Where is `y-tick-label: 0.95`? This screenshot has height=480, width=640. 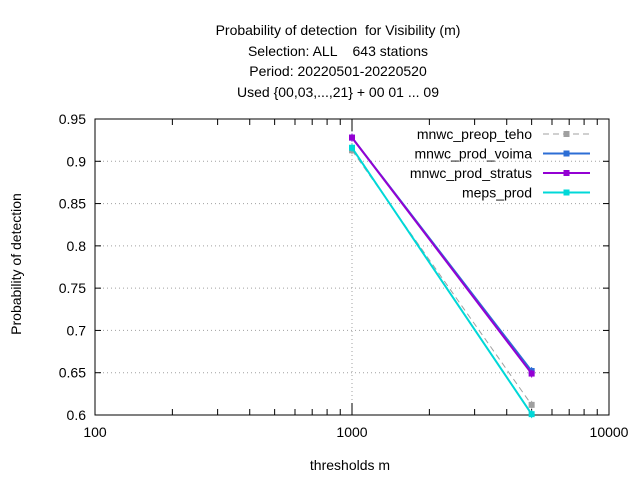 y-tick-label: 0.95 is located at coordinates (72, 119).